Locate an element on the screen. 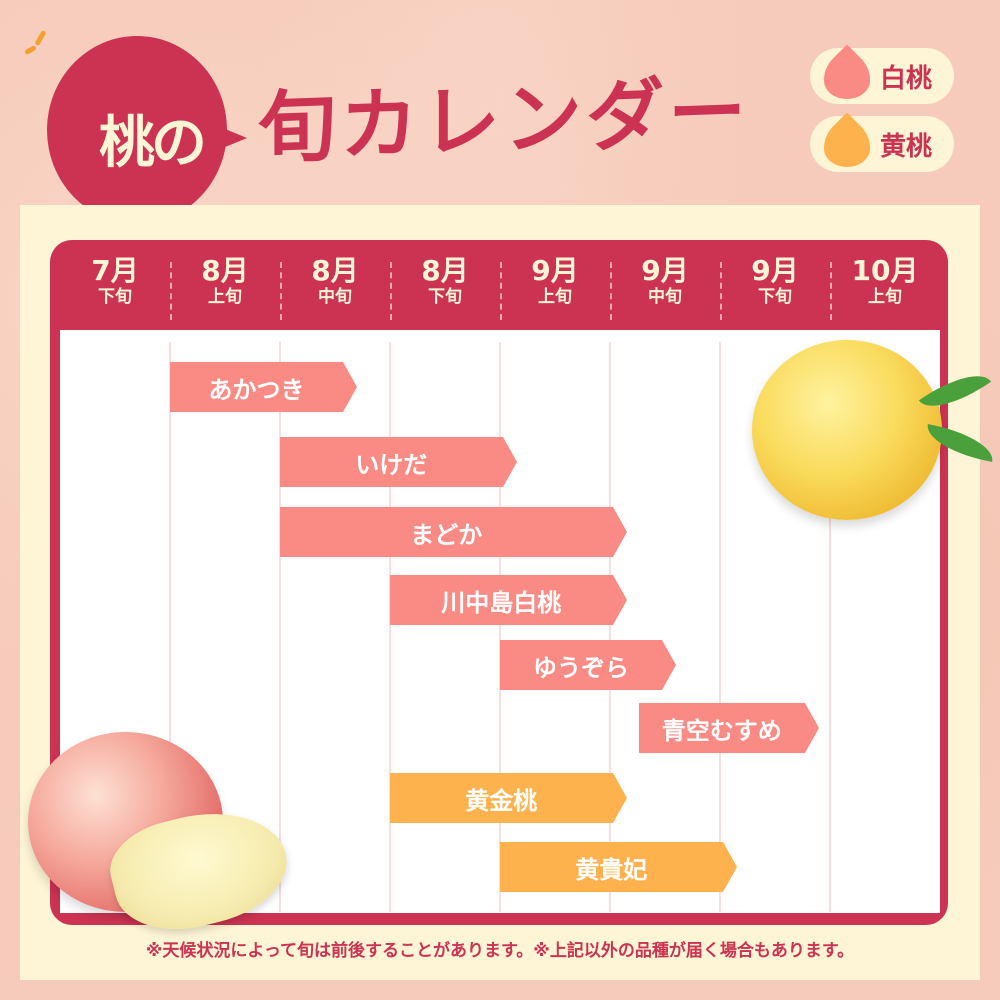 The width and height of the screenshot is (1000, 1000). season-bar: 黄金桃 is located at coordinates (508, 798).